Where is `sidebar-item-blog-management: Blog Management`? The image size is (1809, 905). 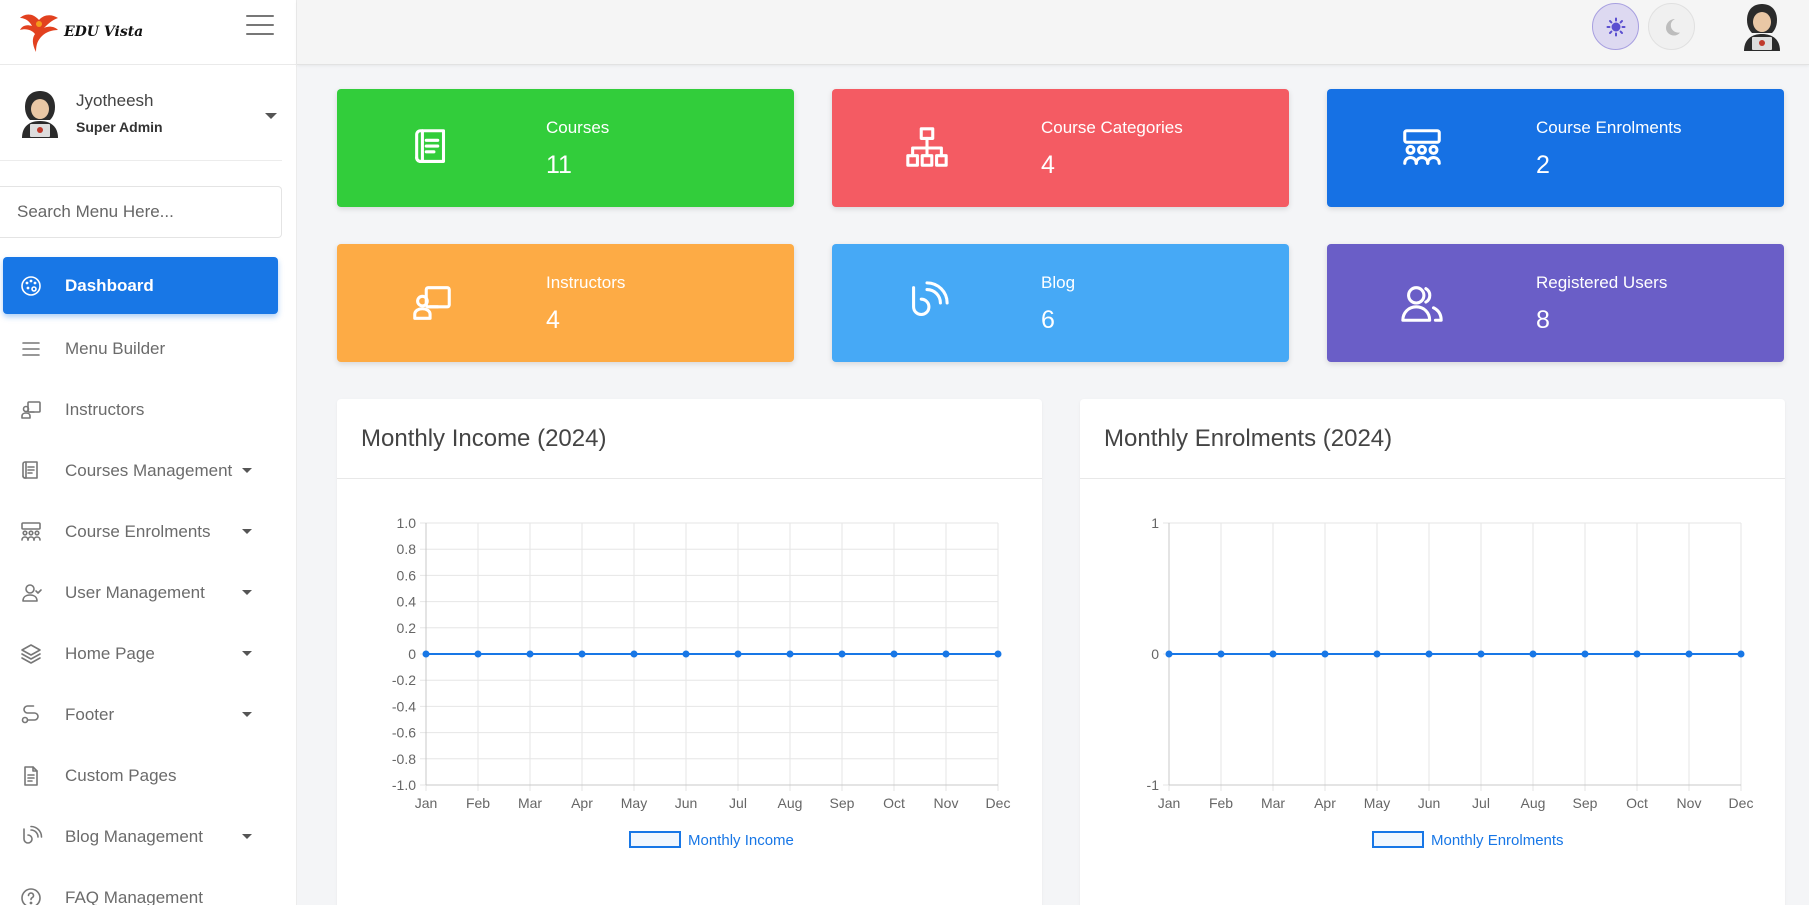
sidebar-item-blog-management: Blog Management is located at coordinates (148, 836).